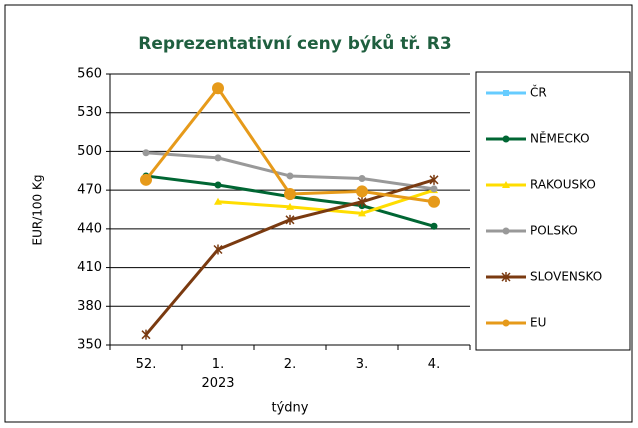  I want to click on legend-label: EU, so click(538, 323).